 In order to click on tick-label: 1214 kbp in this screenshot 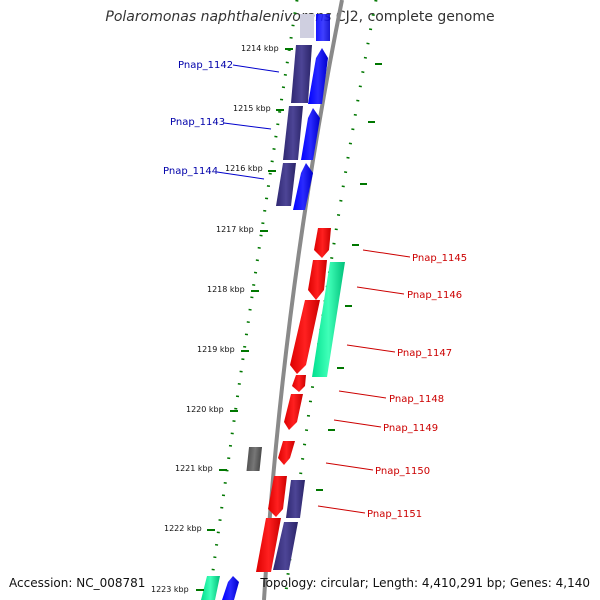, I will do `click(260, 48)`.